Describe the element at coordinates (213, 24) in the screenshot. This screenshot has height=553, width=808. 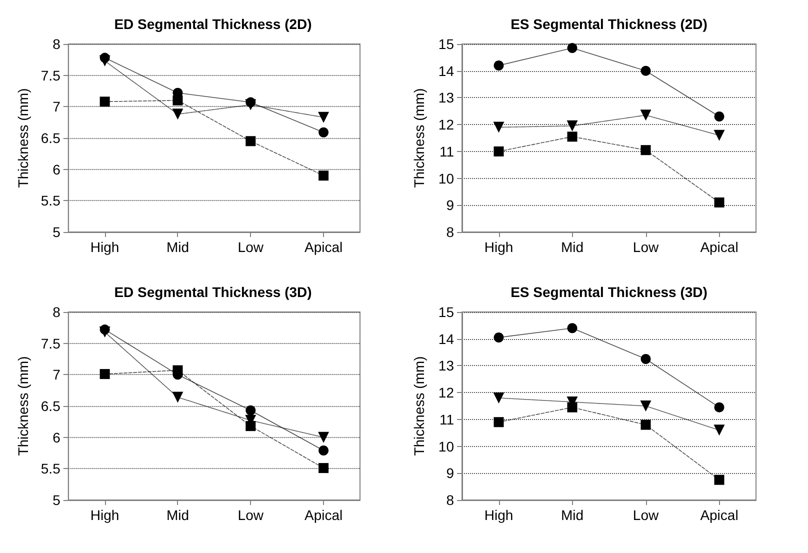
I see `chart-title: ED Segmental Thickness (2D)` at that location.